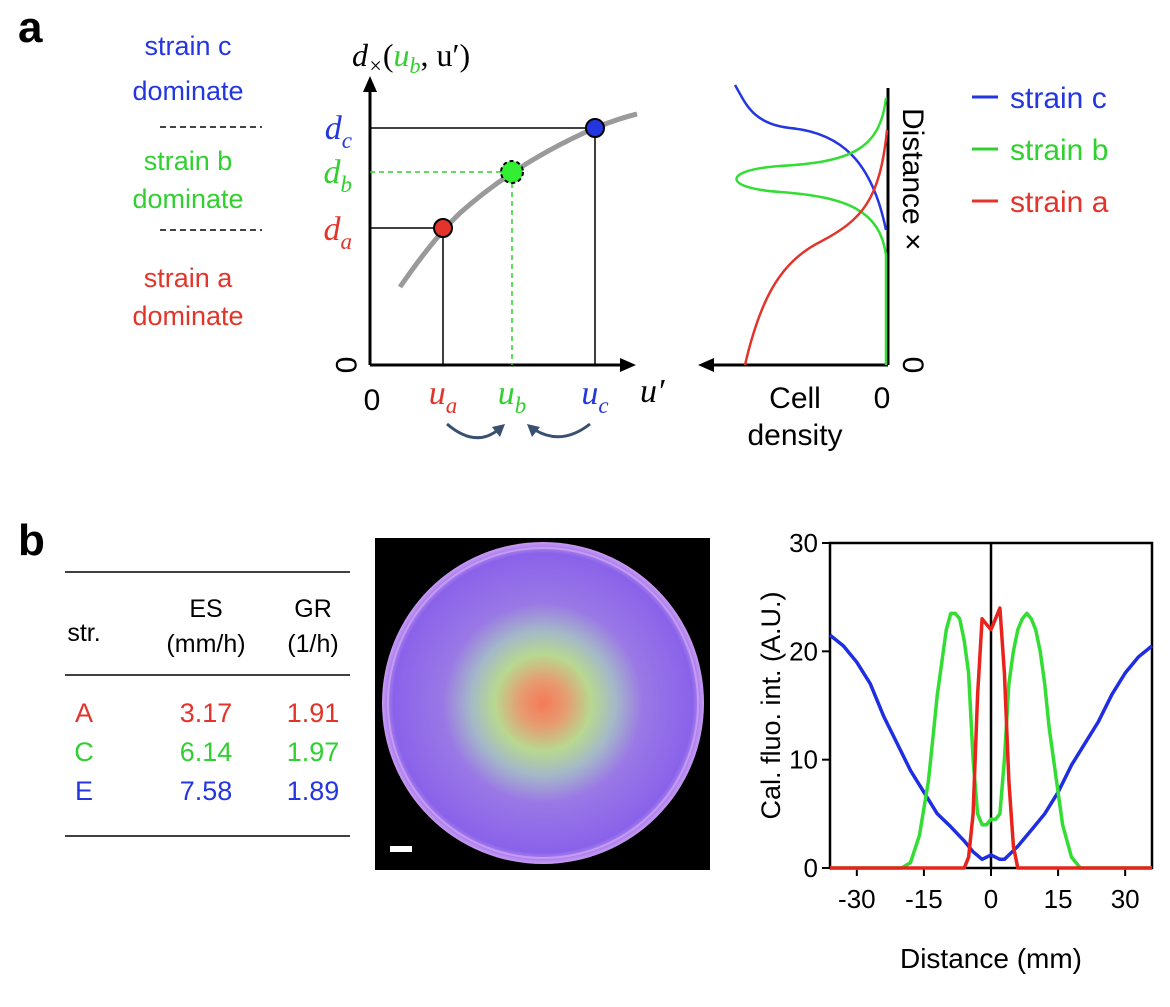 The width and height of the screenshot is (1170, 1007). Describe the element at coordinates (84, 752) in the screenshot. I see `table-cell: C` at that location.